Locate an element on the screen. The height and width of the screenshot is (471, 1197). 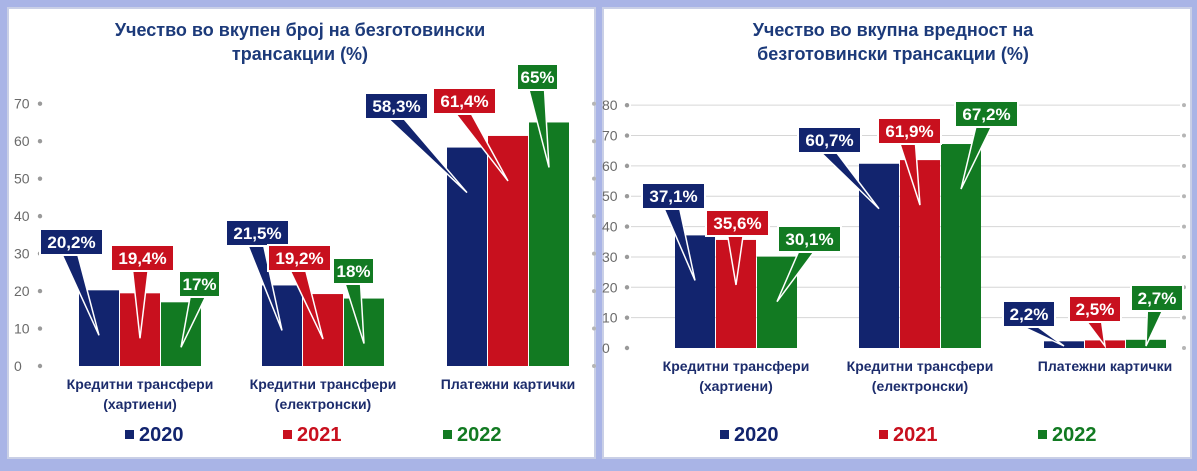
chart1-ytick: 0 is located at coordinates (18, 366).